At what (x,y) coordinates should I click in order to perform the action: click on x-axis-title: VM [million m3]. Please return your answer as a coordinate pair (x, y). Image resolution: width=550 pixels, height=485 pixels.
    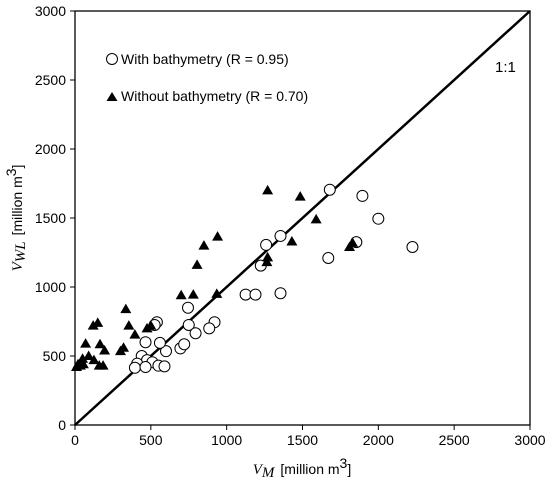
    Looking at the image, I should click on (302, 468).